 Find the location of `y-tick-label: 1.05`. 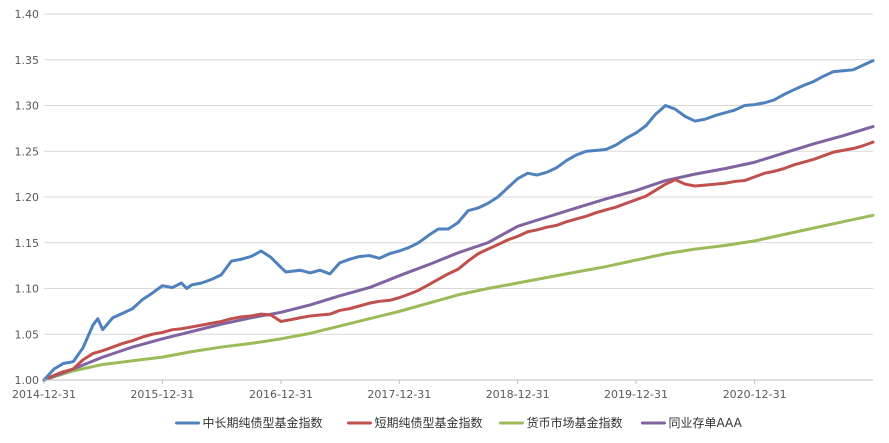

y-tick-label: 1.05 is located at coordinates (27, 334).